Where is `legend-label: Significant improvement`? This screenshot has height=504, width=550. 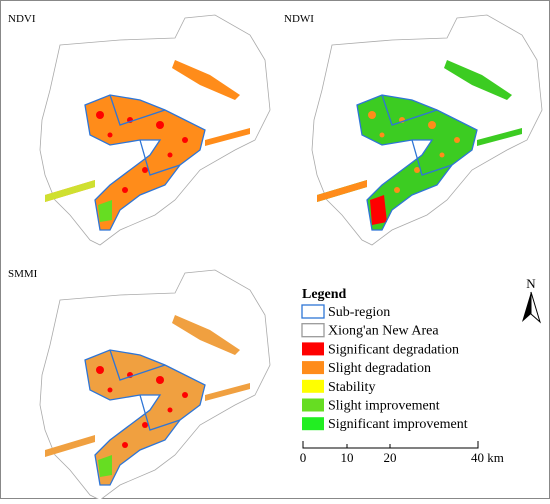
legend-label: Significant improvement is located at coordinates (398, 424).